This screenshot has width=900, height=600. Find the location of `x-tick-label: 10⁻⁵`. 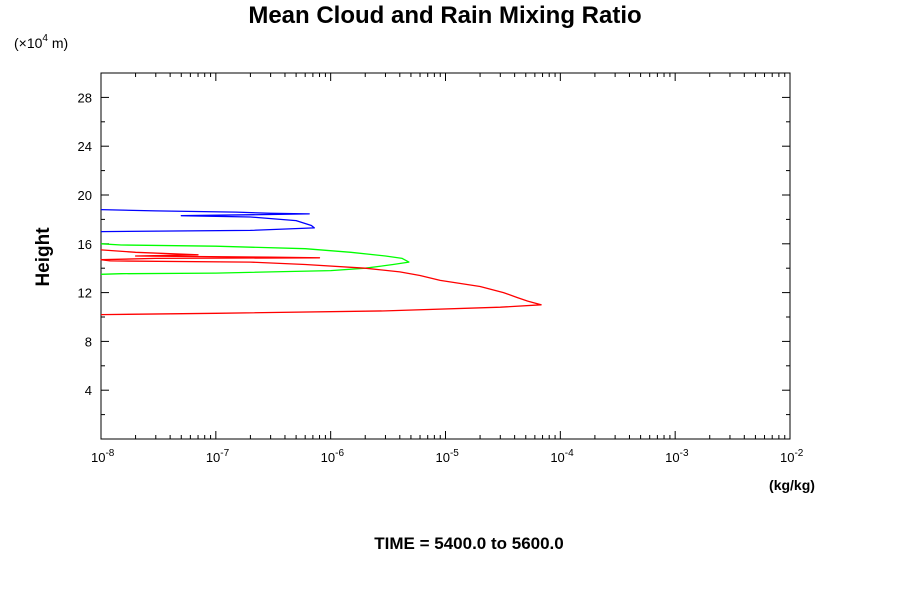

x-tick-label: 10⁻⁵ is located at coordinates (448, 456).